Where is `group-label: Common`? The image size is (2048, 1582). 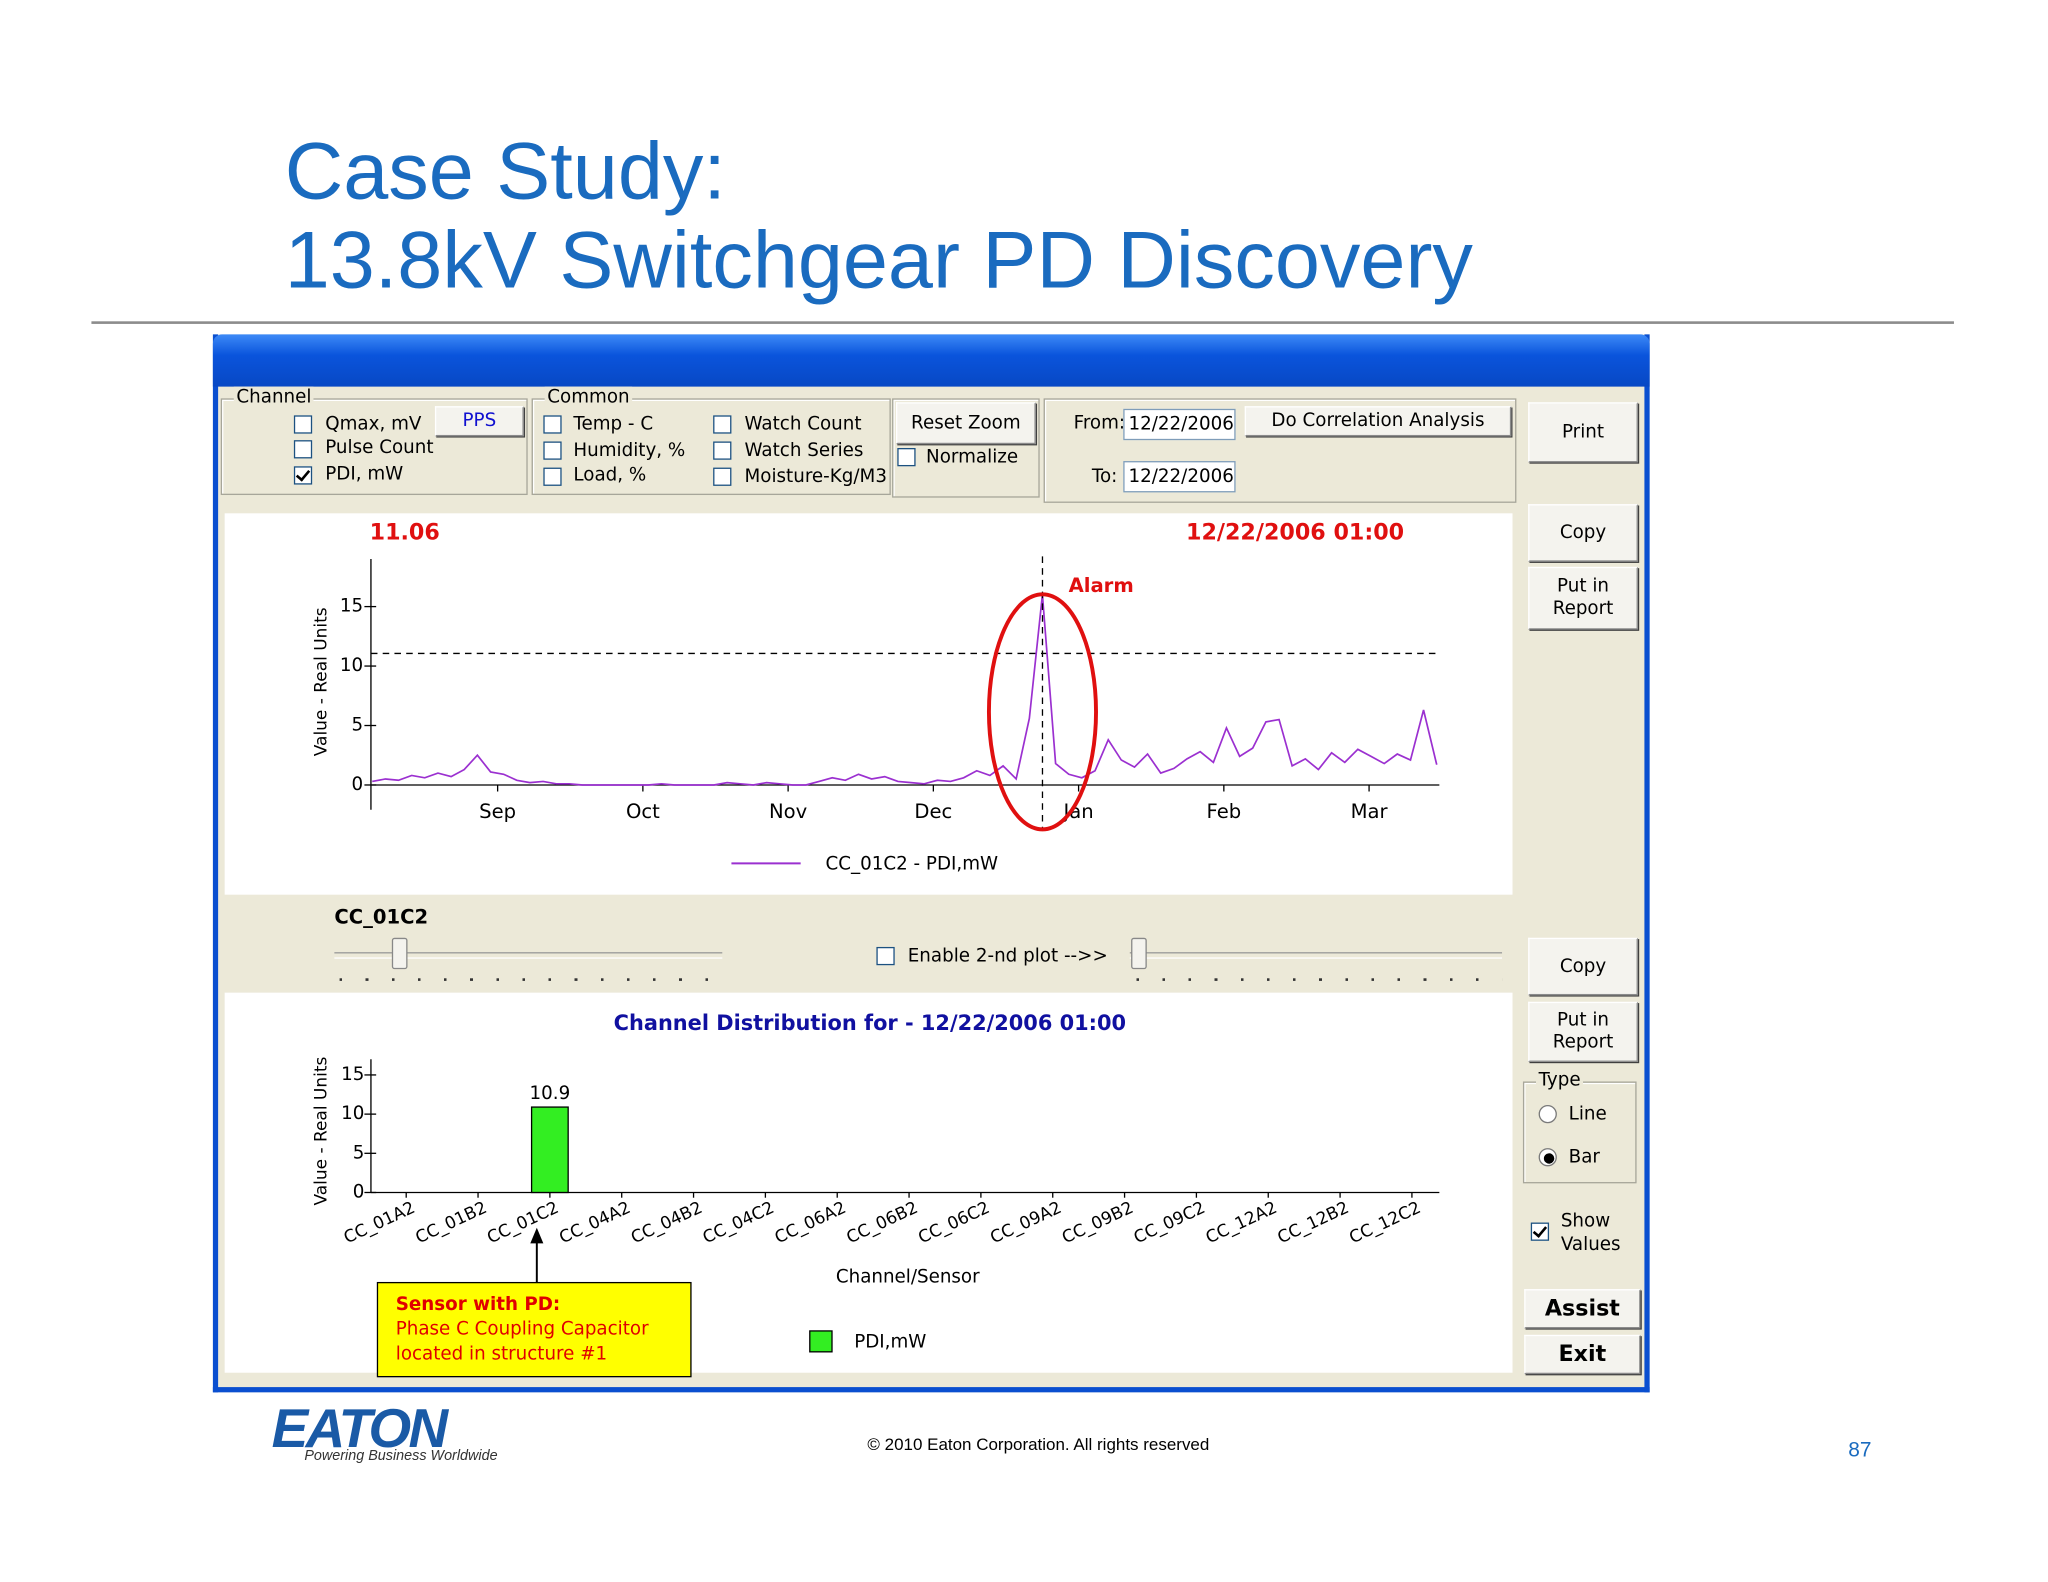
group-label: Common is located at coordinates (588, 397).